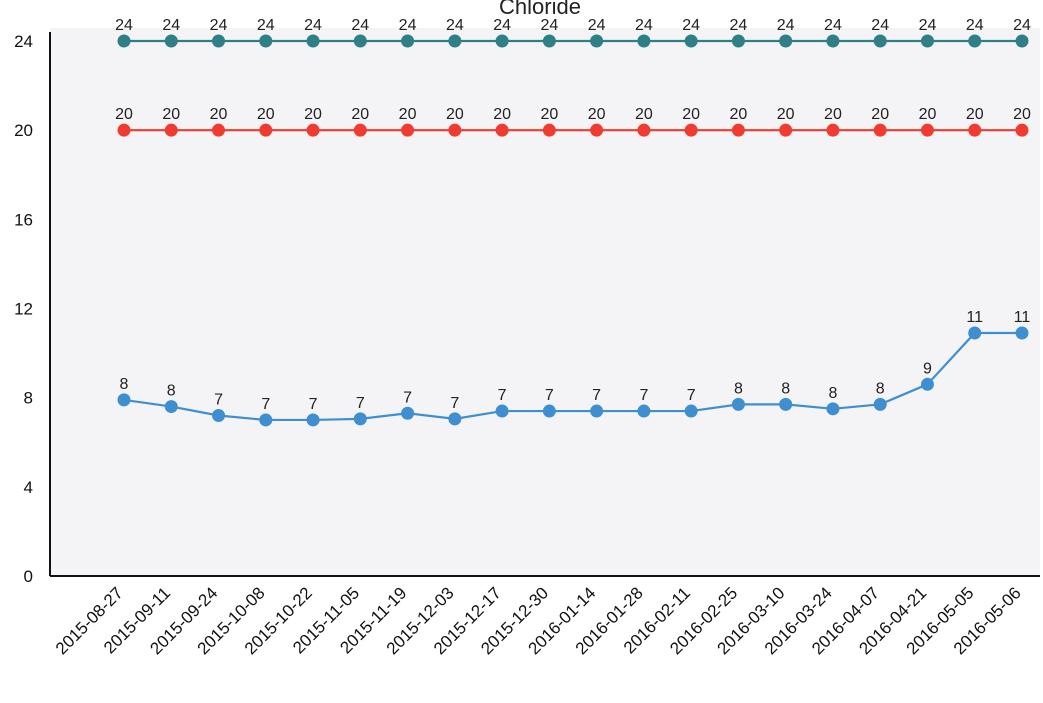 The width and height of the screenshot is (1043, 703). I want to click on y-tick-label: 16, so click(23, 219).